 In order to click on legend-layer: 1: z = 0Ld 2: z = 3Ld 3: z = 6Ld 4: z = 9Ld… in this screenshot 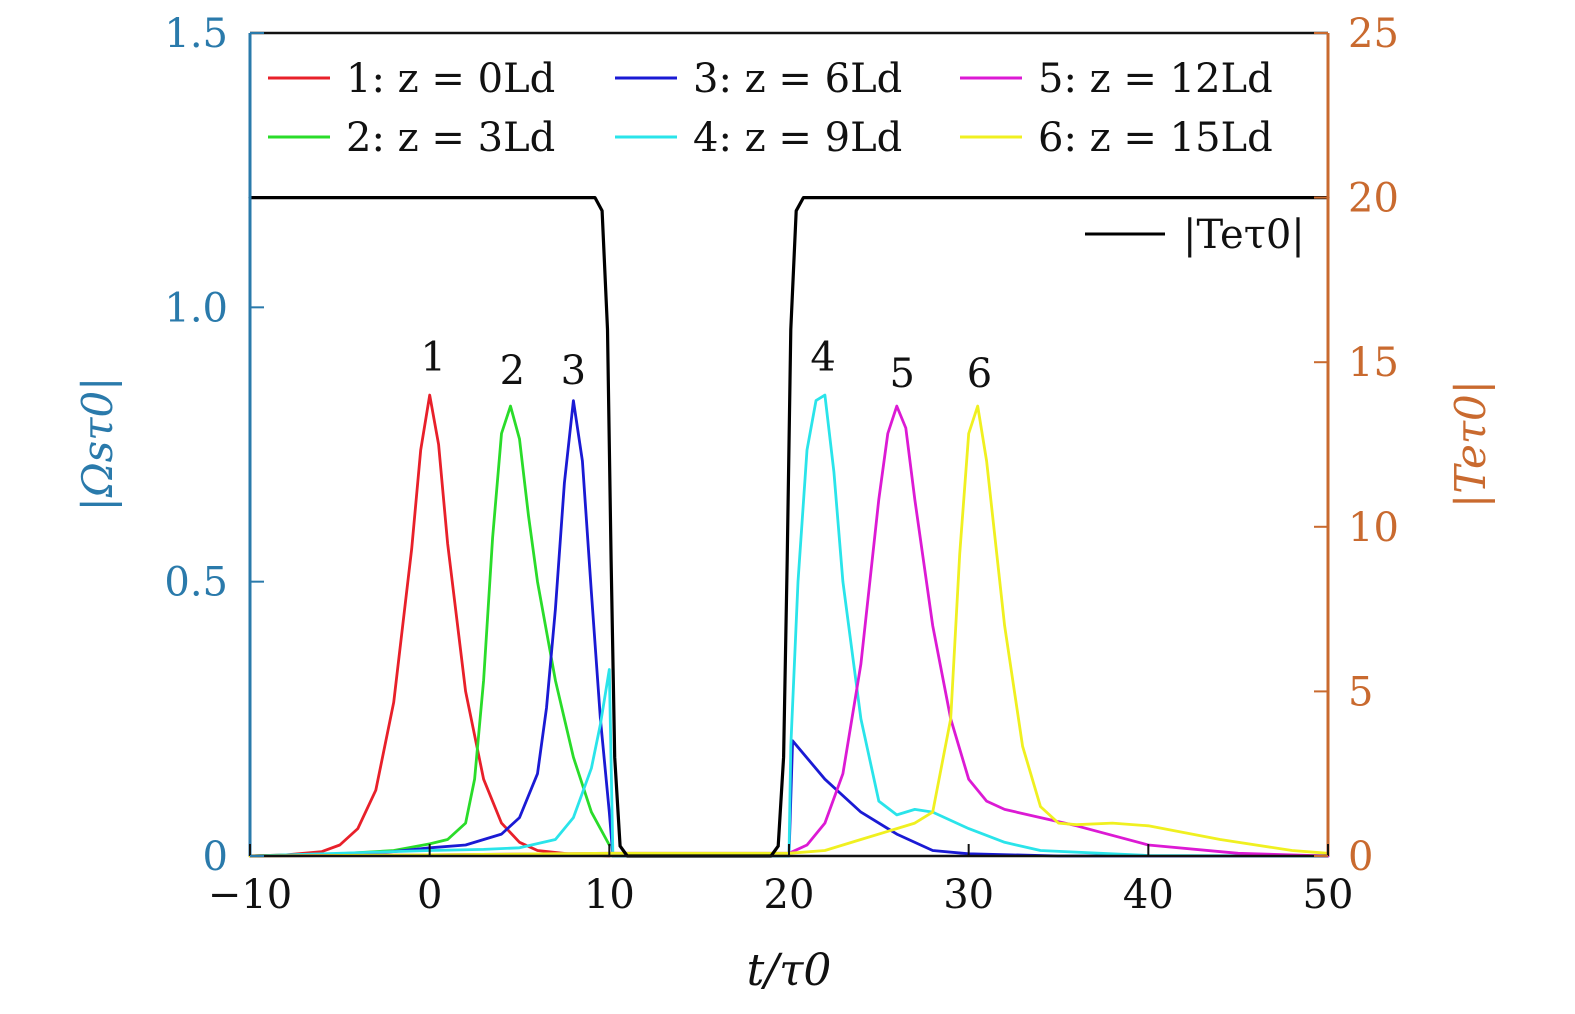, I will do `click(786, 157)`.